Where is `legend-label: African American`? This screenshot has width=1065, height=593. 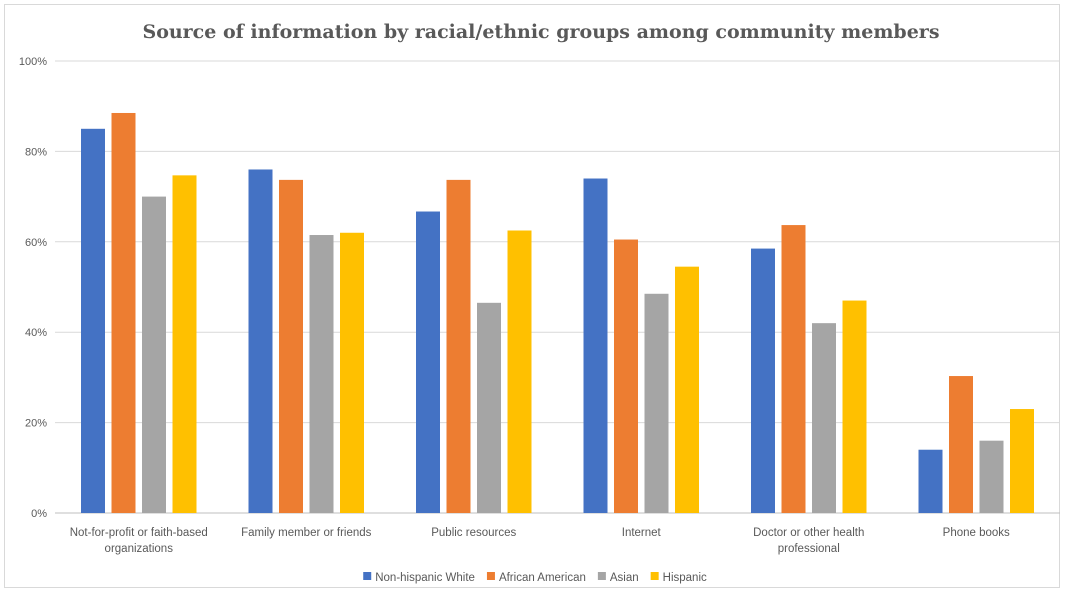
legend-label: African American is located at coordinates (542, 578).